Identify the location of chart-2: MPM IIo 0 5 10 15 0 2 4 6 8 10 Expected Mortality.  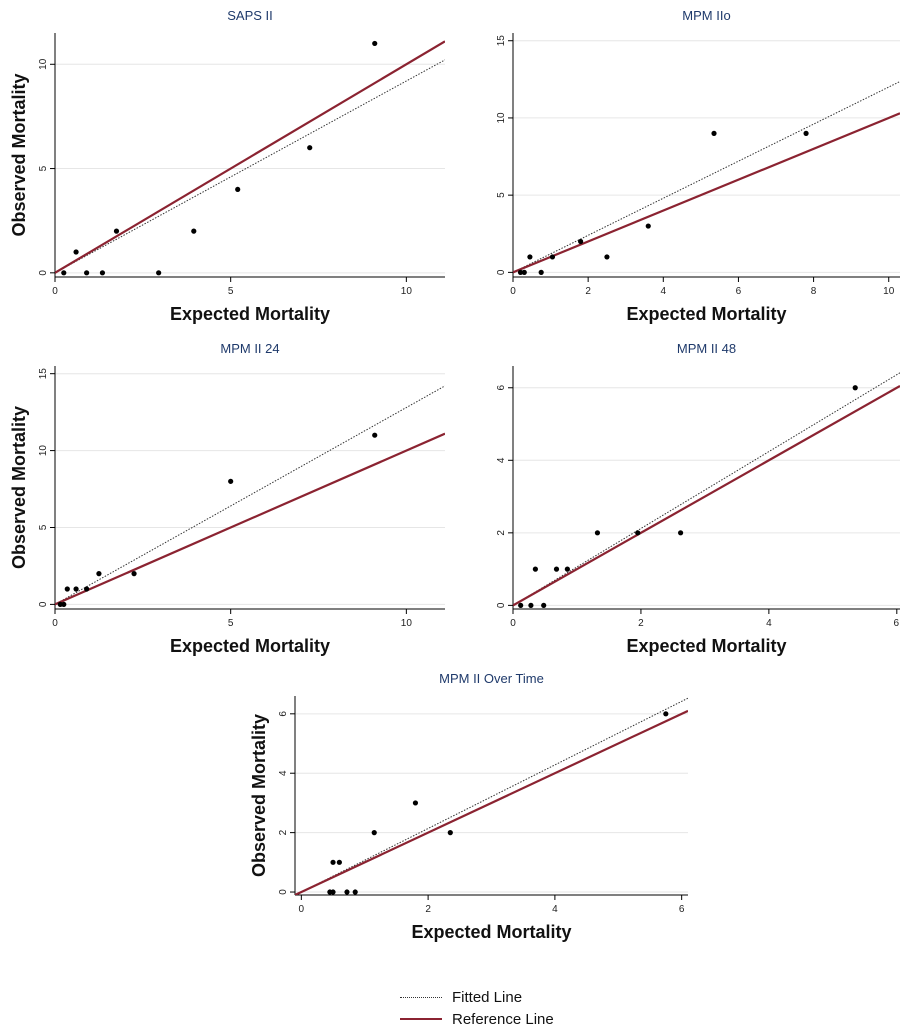
(698, 166).